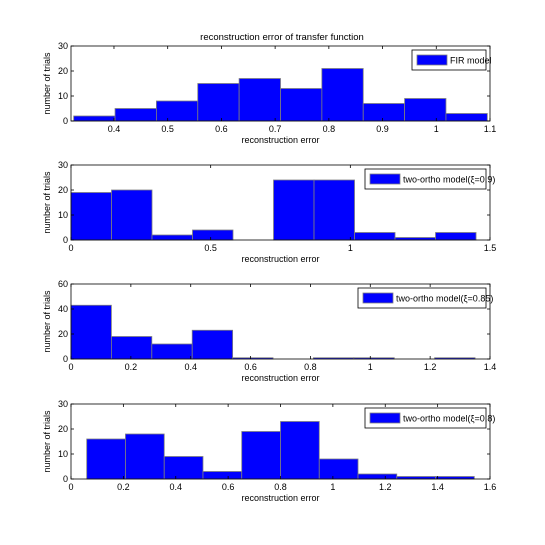 Image resolution: width=545 pixels, height=545 pixels. I want to click on legend-label: two-ortho model(ξ=0.85), so click(444, 299).